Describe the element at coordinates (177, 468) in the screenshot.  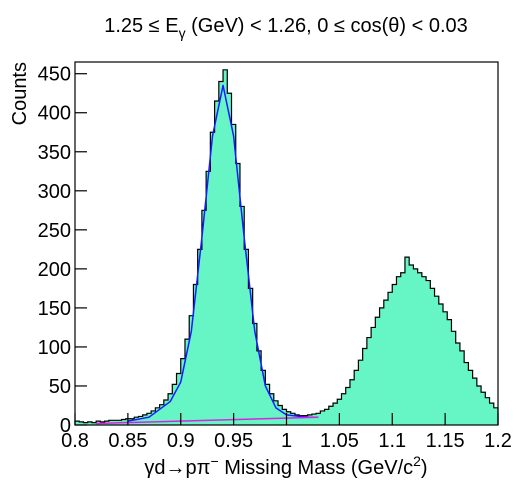
I see `xlabel-part: γd→pπ` at that location.